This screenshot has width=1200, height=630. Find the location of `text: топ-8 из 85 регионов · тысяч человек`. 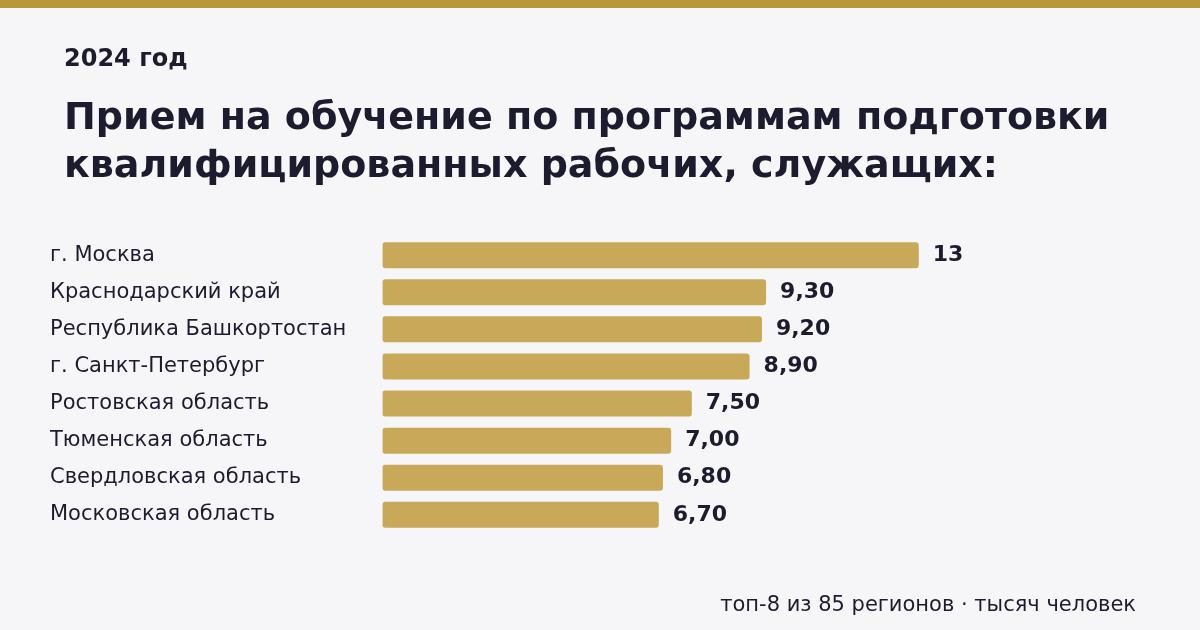

text: топ-8 из 85 регионов · тысяч человек is located at coordinates (928, 604).